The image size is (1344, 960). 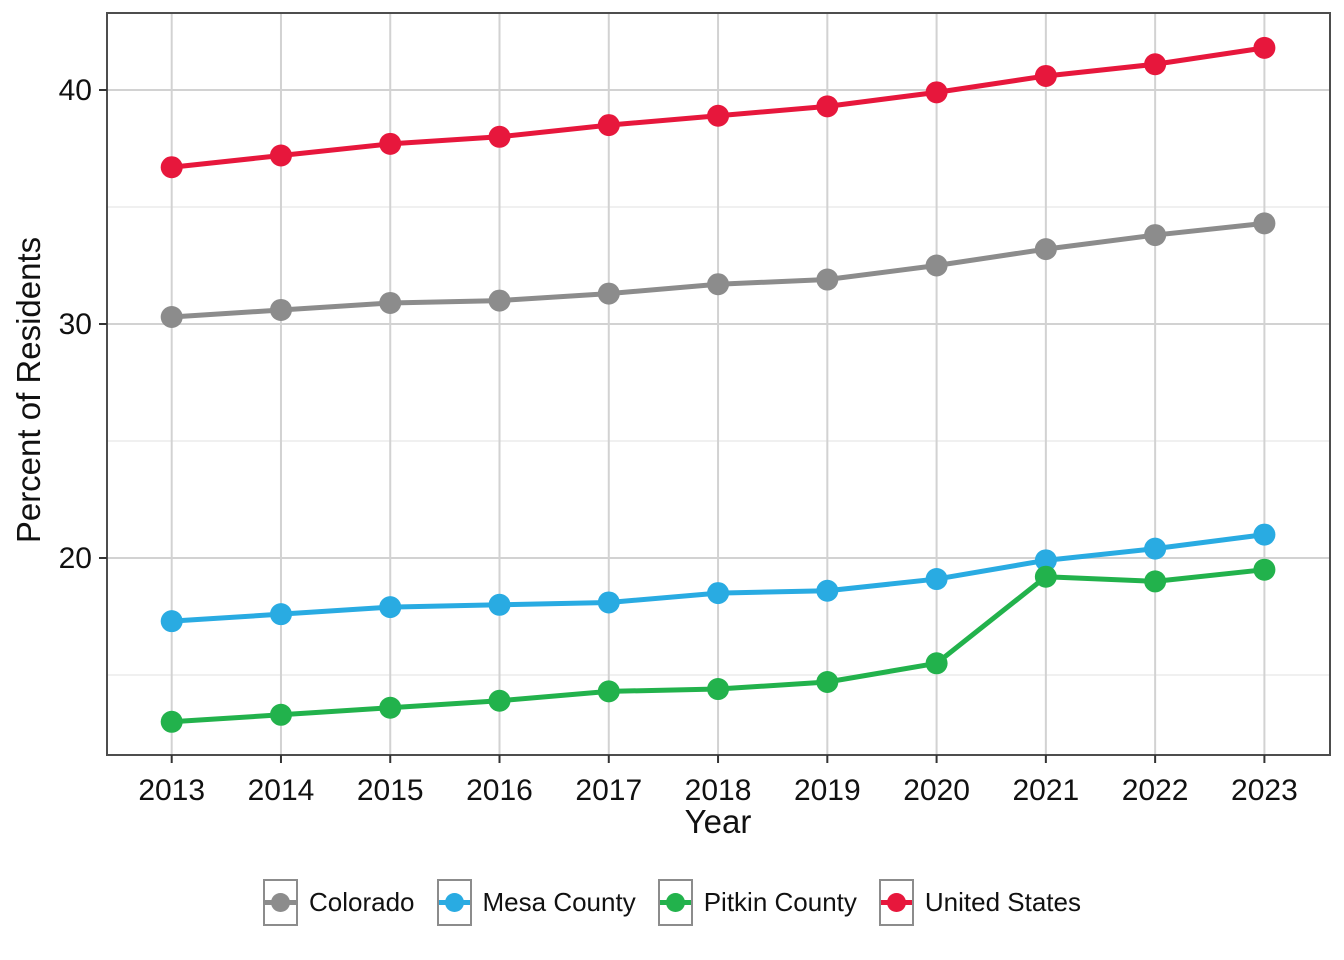 What do you see at coordinates (718, 821) in the screenshot?
I see `x-axis-title: Year` at bounding box center [718, 821].